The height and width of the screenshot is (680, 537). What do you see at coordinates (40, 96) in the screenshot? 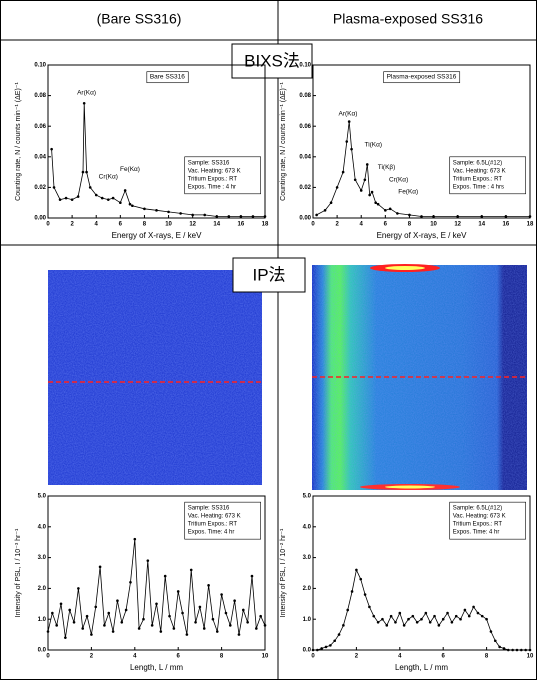
I see `y-tick-label: 0.08` at bounding box center [40, 96].